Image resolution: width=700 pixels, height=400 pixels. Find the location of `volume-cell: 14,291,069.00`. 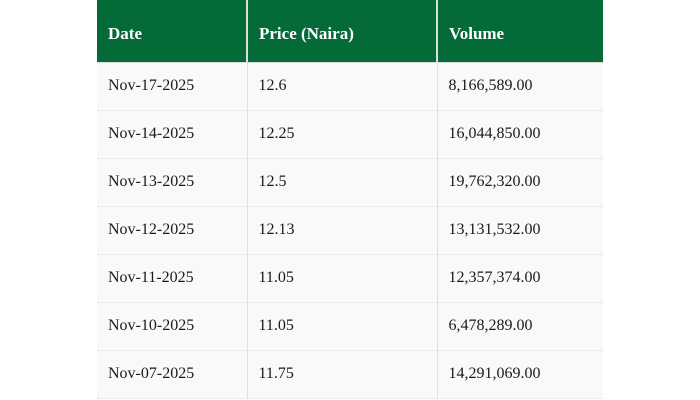

volume-cell: 14,291,069.00 is located at coordinates (519, 374).